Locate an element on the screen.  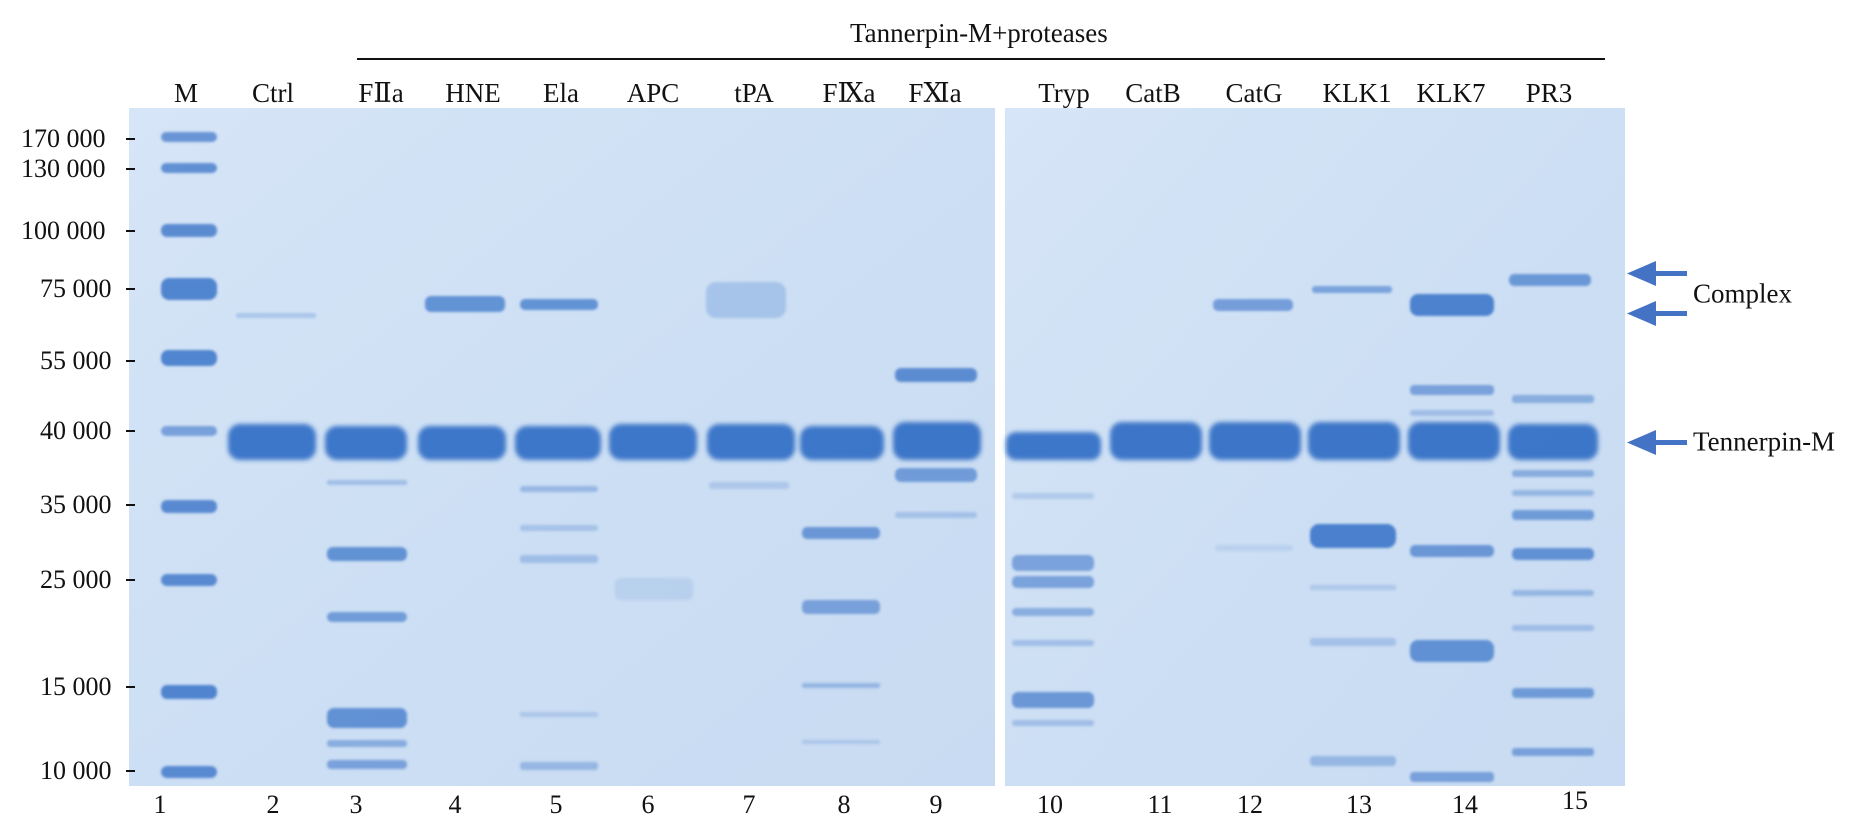
complex-bands is located at coordinates (913, 296).